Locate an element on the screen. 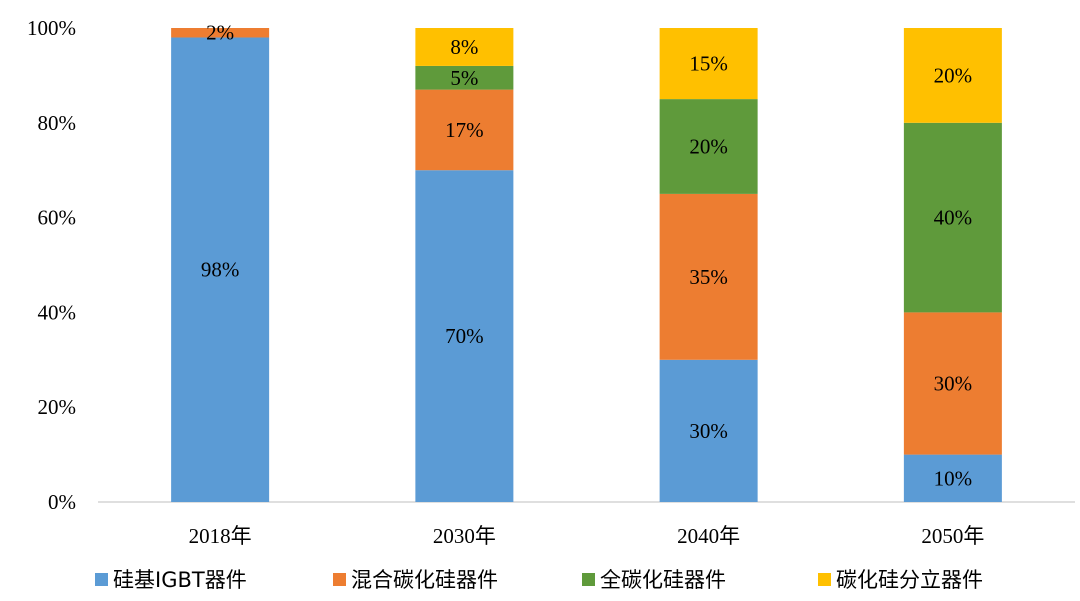 The height and width of the screenshot is (601, 1080). legend: 硅基IGBT器件 混合碳化硅器件 全碳化硅器件 碳化硅分立器件 is located at coordinates (539, 580).